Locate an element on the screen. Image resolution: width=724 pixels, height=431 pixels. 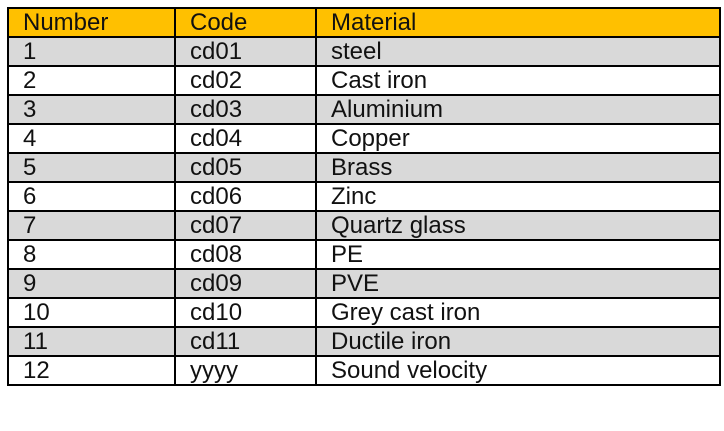
cell-number: 5 is located at coordinates (91, 167).